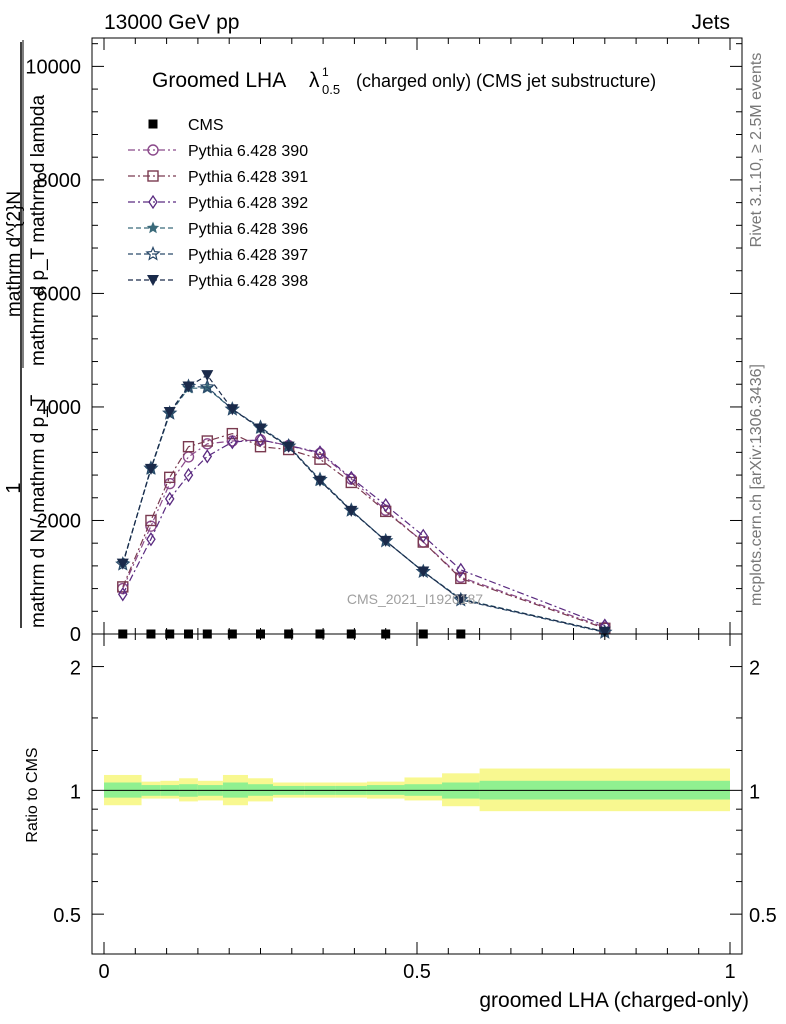 This screenshot has width=786, height=1024. Describe the element at coordinates (614, 1000) in the screenshot. I see `x-axis-label: groomed LHA (charged-only)` at that location.